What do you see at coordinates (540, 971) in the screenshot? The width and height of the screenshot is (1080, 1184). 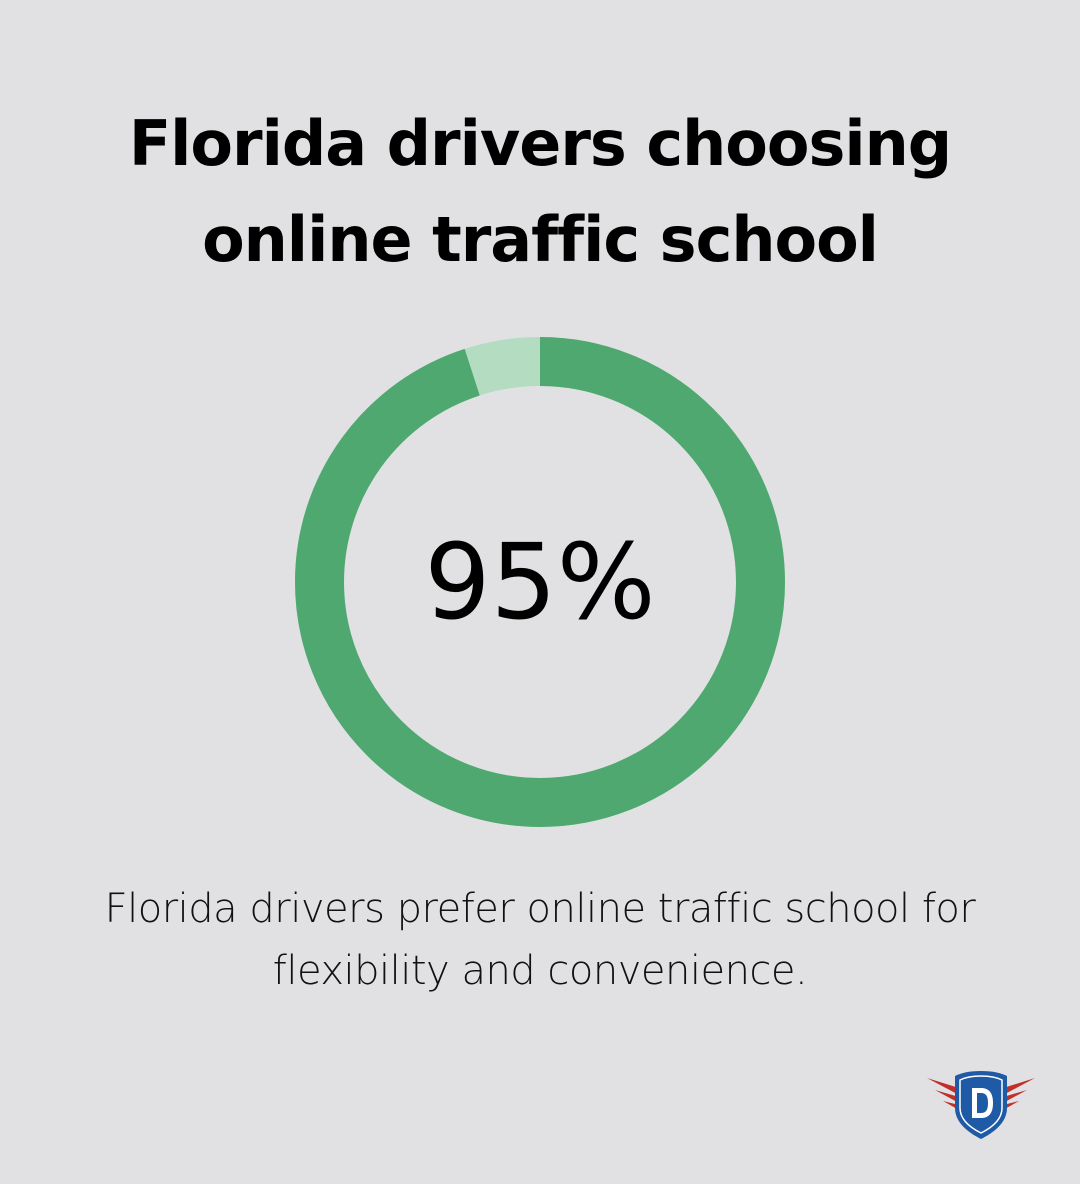 I see `description-line-2: flexibility and convenience.` at bounding box center [540, 971].